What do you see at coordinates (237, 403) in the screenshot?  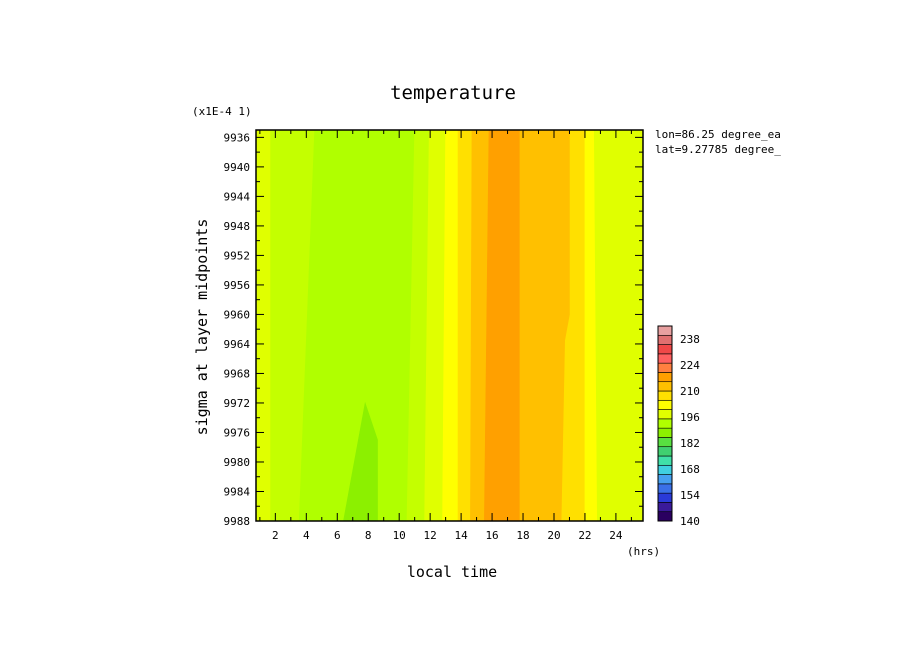 I see `y-tick-label: 9972` at bounding box center [237, 403].